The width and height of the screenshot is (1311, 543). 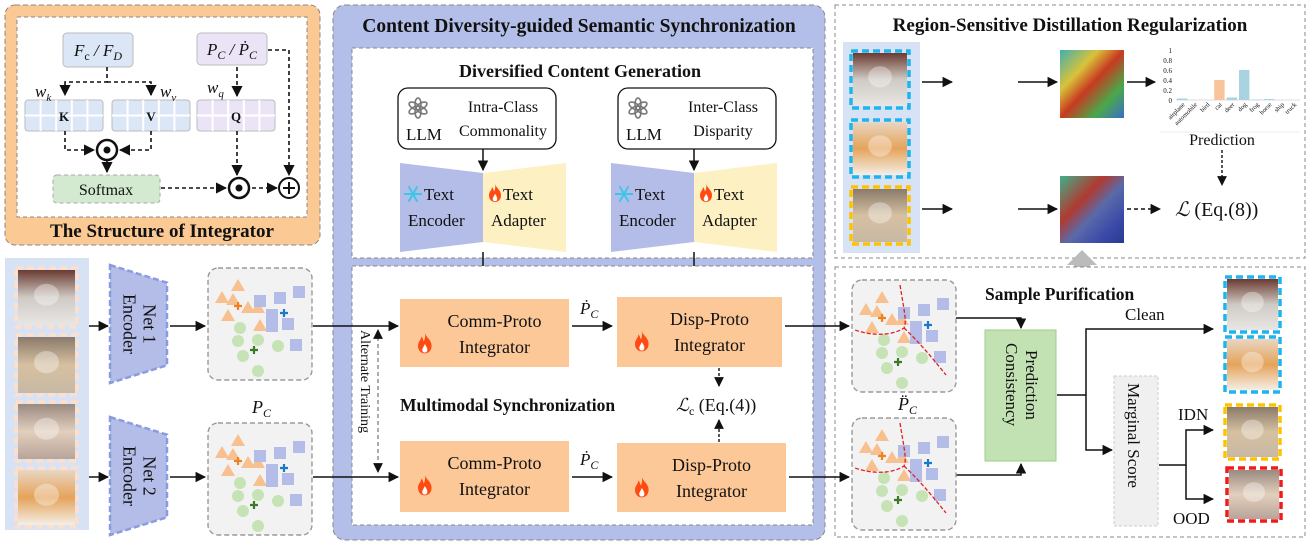 I want to click on prototype-scatter-net2, so click(x=260, y=479).